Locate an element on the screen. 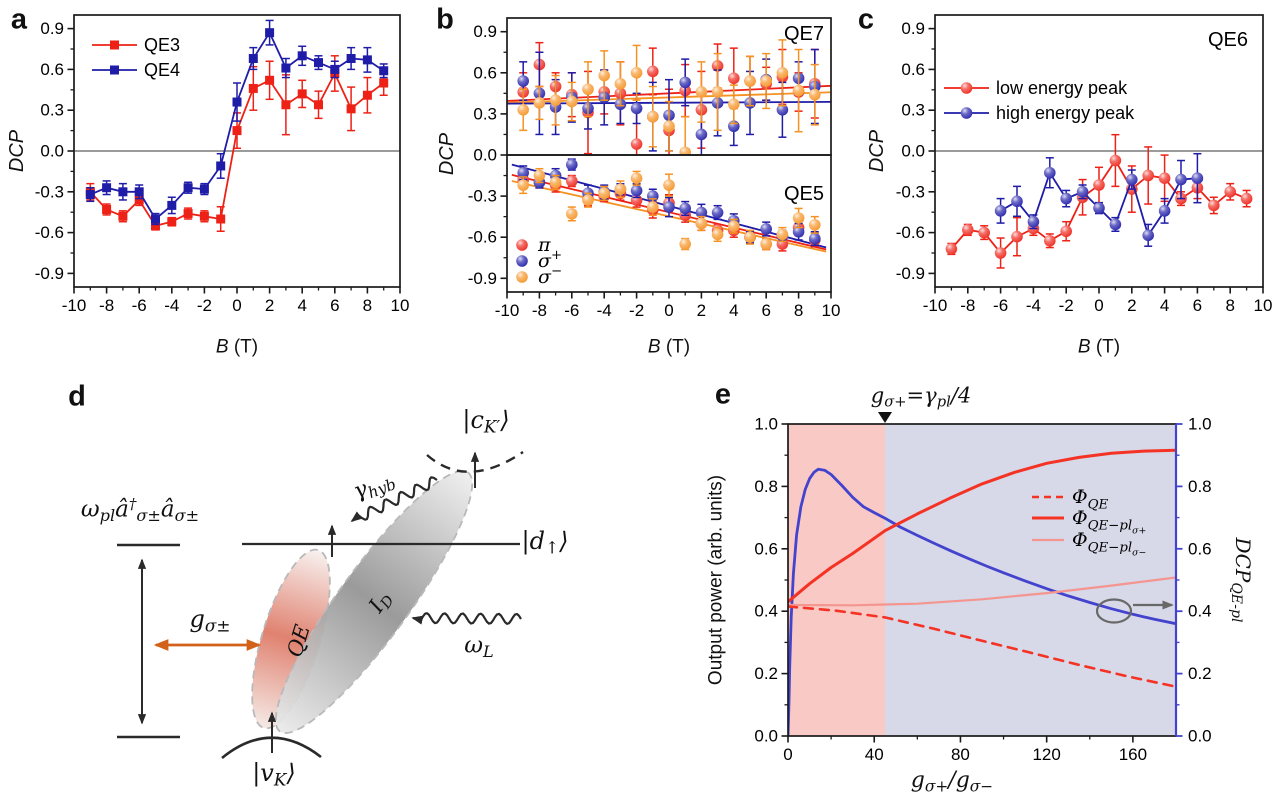  svg-text: 40 is located at coordinates (874, 754).